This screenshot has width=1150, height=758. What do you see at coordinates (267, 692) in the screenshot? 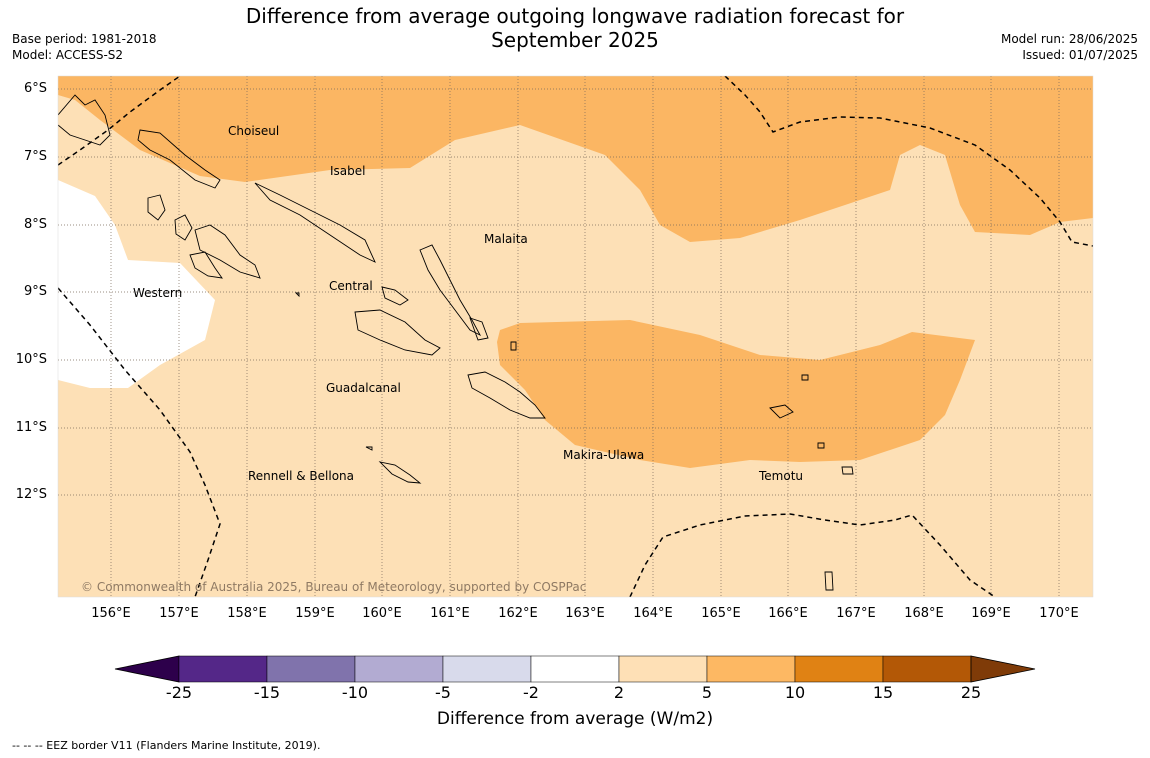
I see `colorbar-tick-label: -15` at bounding box center [267, 692].